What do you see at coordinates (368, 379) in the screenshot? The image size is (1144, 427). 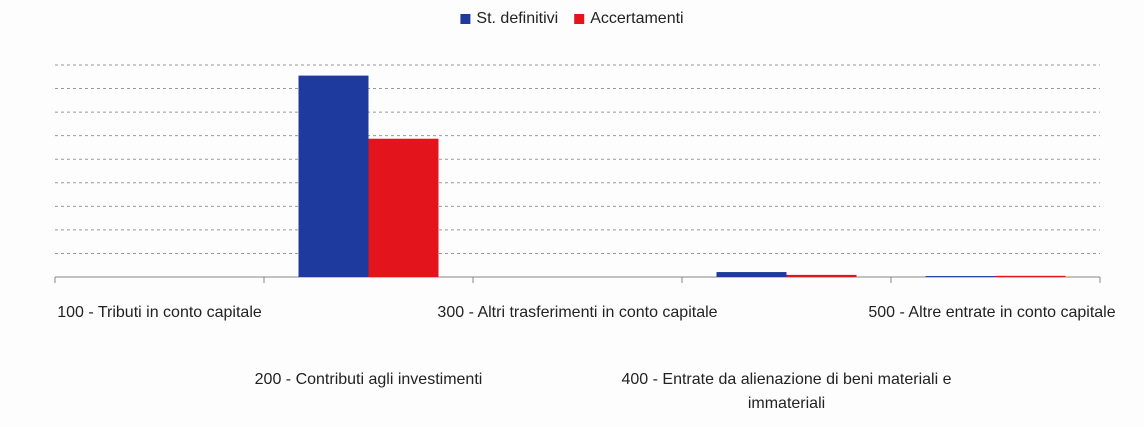 I see `x-tick-label: 200 - Contributi agli investimenti` at bounding box center [368, 379].